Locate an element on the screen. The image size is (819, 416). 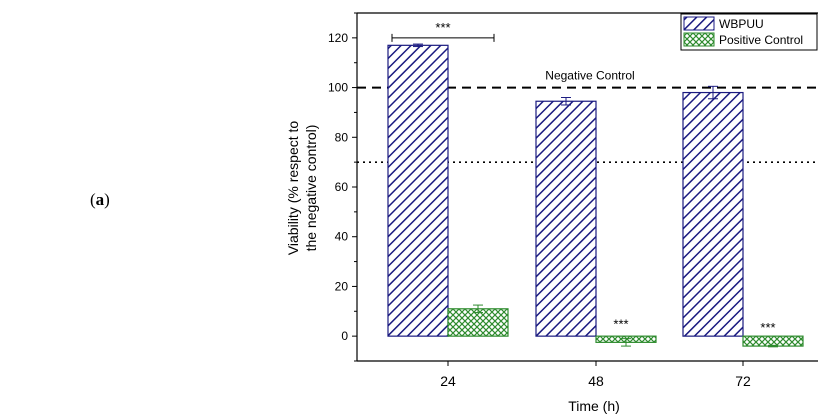
y-tick-label-120: 120 is located at coordinates (338, 38).